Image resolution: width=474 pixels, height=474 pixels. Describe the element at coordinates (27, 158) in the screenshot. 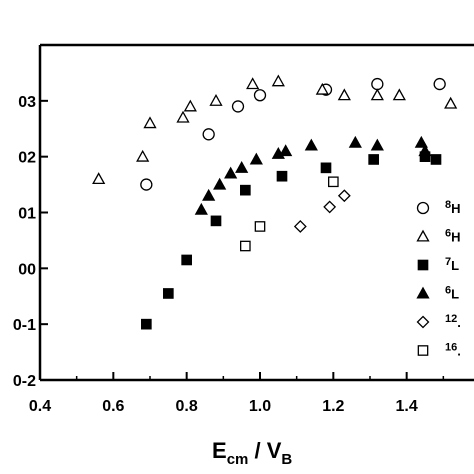

I see `y-tick-label: 02` at that location.